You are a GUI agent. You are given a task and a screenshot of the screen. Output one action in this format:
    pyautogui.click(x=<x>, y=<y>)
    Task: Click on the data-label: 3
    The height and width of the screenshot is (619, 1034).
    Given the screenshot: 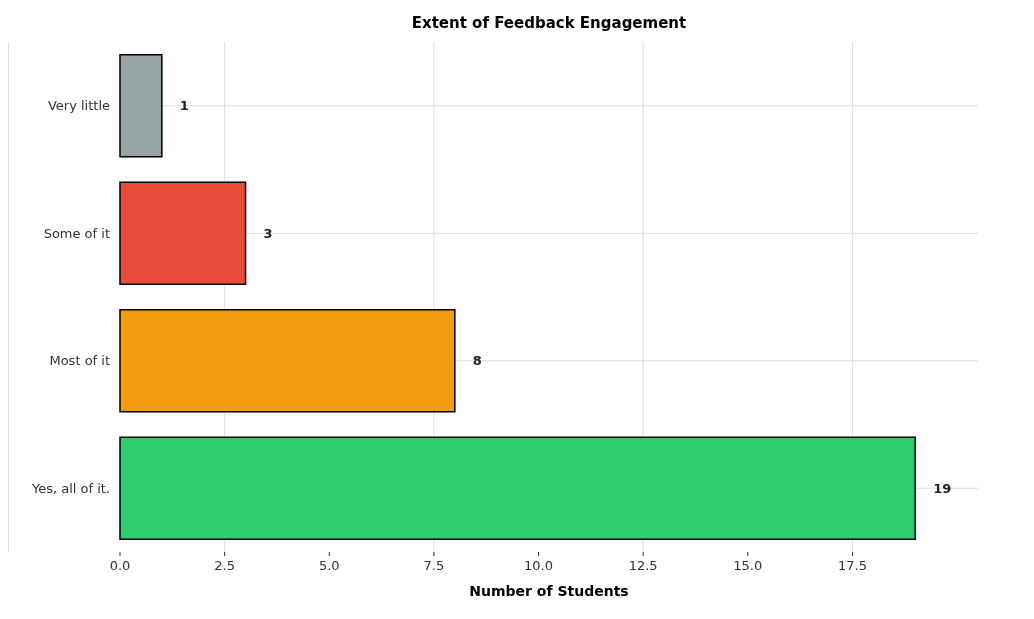 What is the action you would take?
    pyautogui.click(x=268, y=233)
    